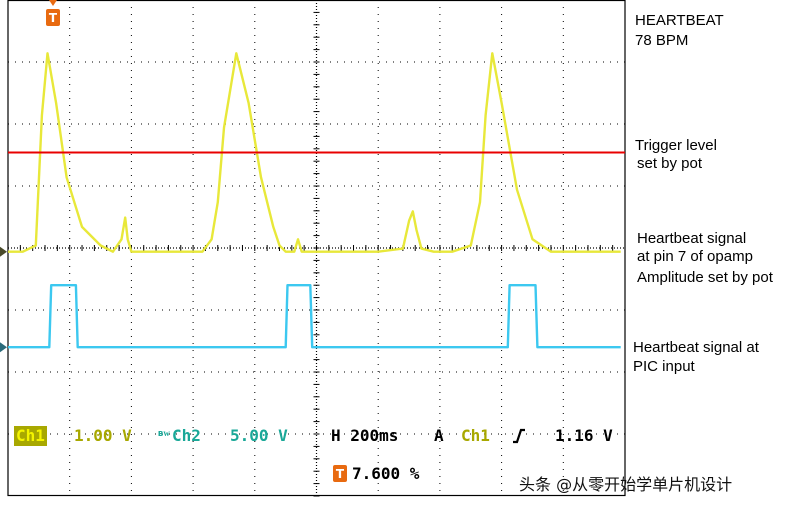 This screenshot has width=804, height=506. I want to click on trigger-mode: A, so click(439, 435).